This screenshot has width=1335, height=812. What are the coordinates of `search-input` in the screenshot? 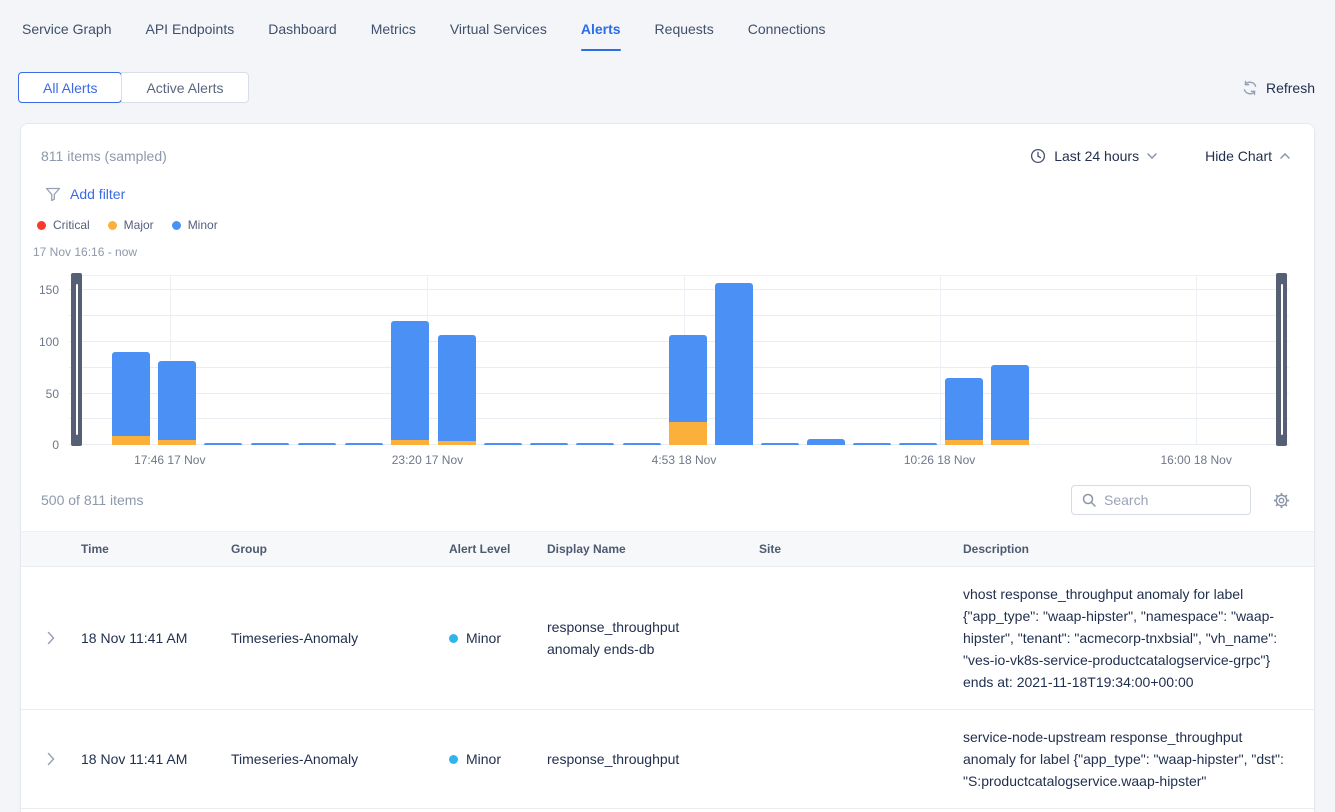 It's located at (1172, 500).